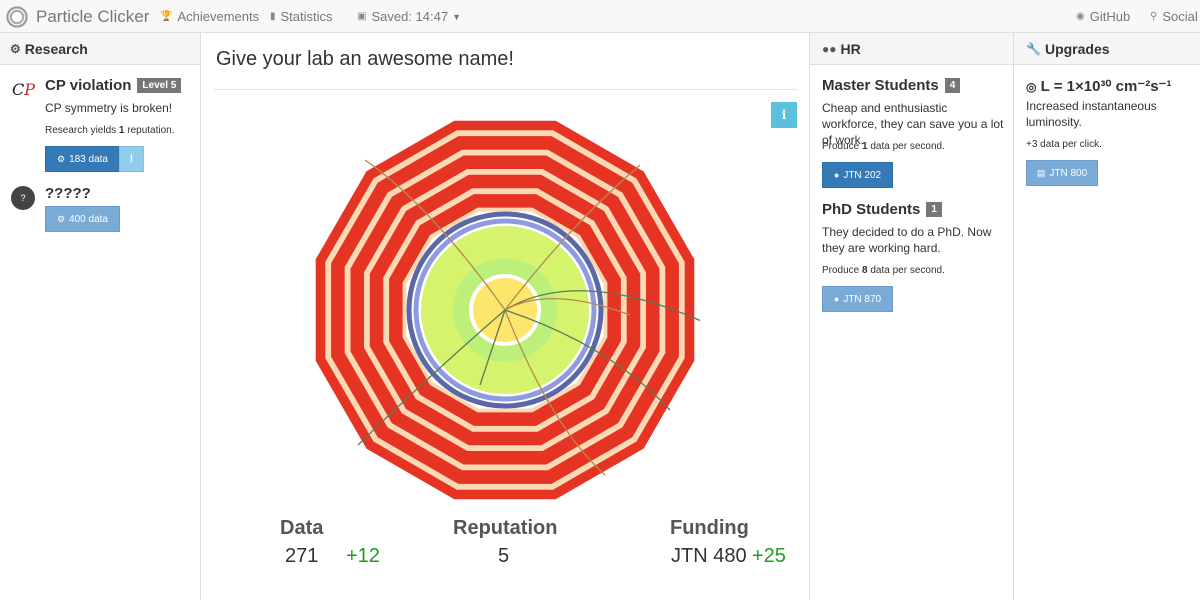 The width and height of the screenshot is (1200, 600). I want to click on github-icon: ◉, so click(1080, 16).